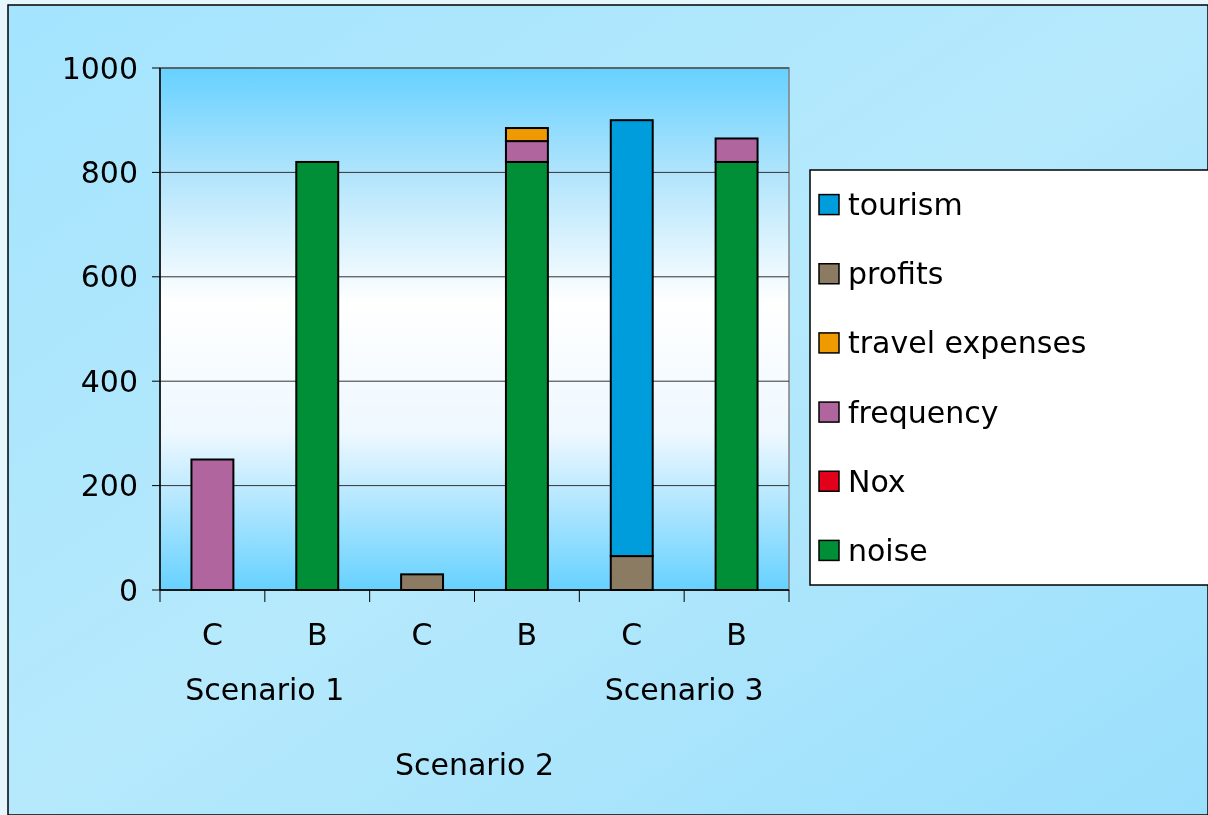 This screenshot has height=815, width=1208. I want to click on y-tick-label: 400, so click(109, 381).